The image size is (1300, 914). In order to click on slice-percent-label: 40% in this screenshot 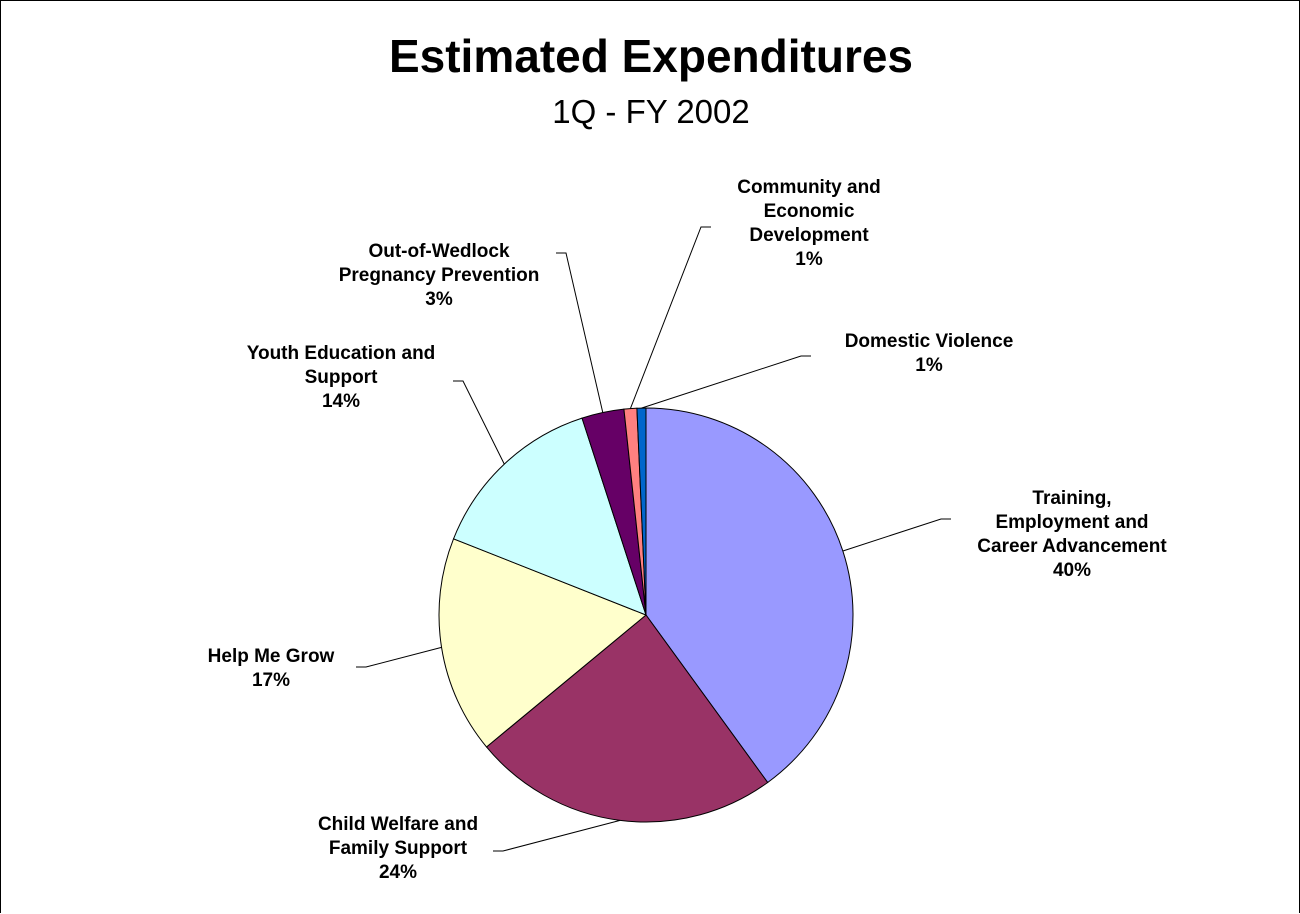, I will do `click(1072, 570)`.